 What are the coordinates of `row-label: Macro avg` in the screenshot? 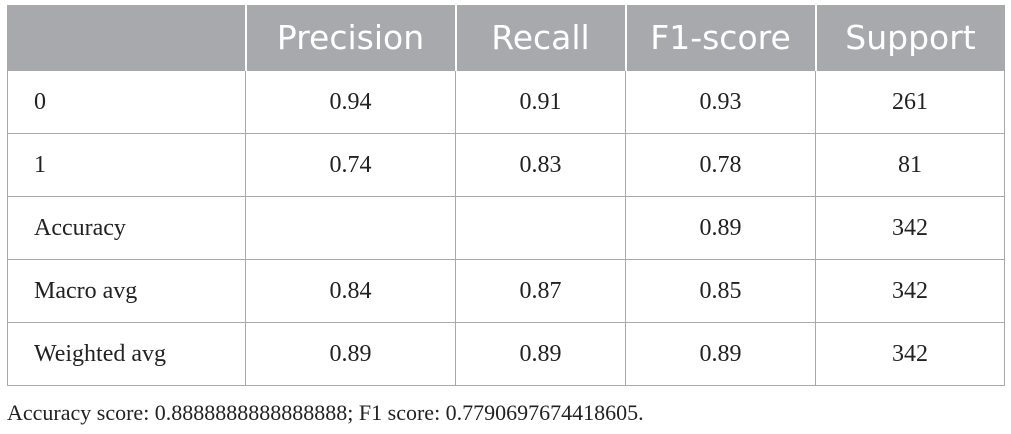 It's located at (126, 291).